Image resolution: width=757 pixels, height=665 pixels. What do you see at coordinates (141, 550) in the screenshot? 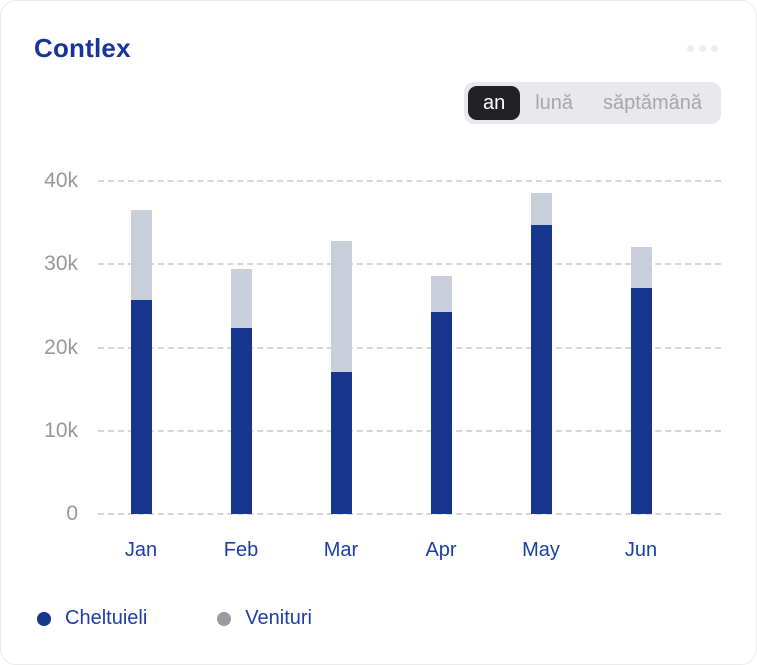
I see `x-axis-label-jan: Jan` at bounding box center [141, 550].